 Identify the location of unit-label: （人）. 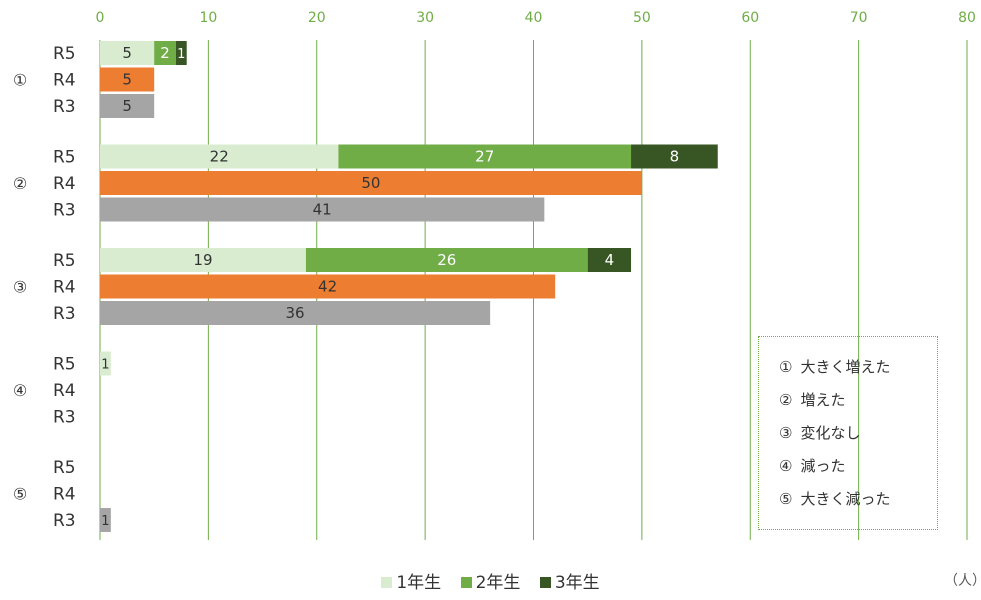
(962, 581).